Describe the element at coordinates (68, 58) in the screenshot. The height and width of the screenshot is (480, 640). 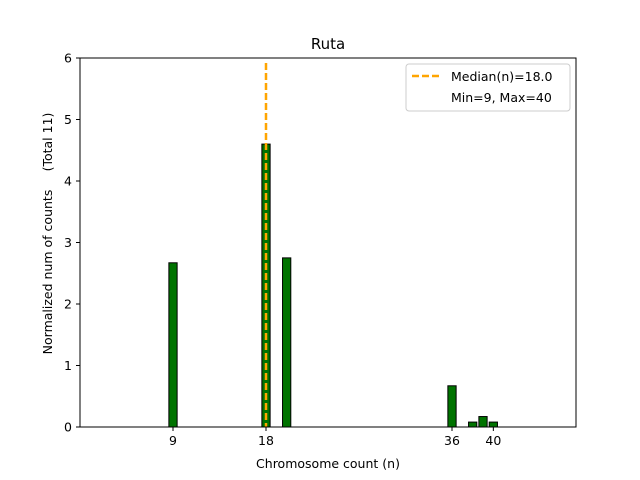
I see `y-tick-label-6: 6` at that location.